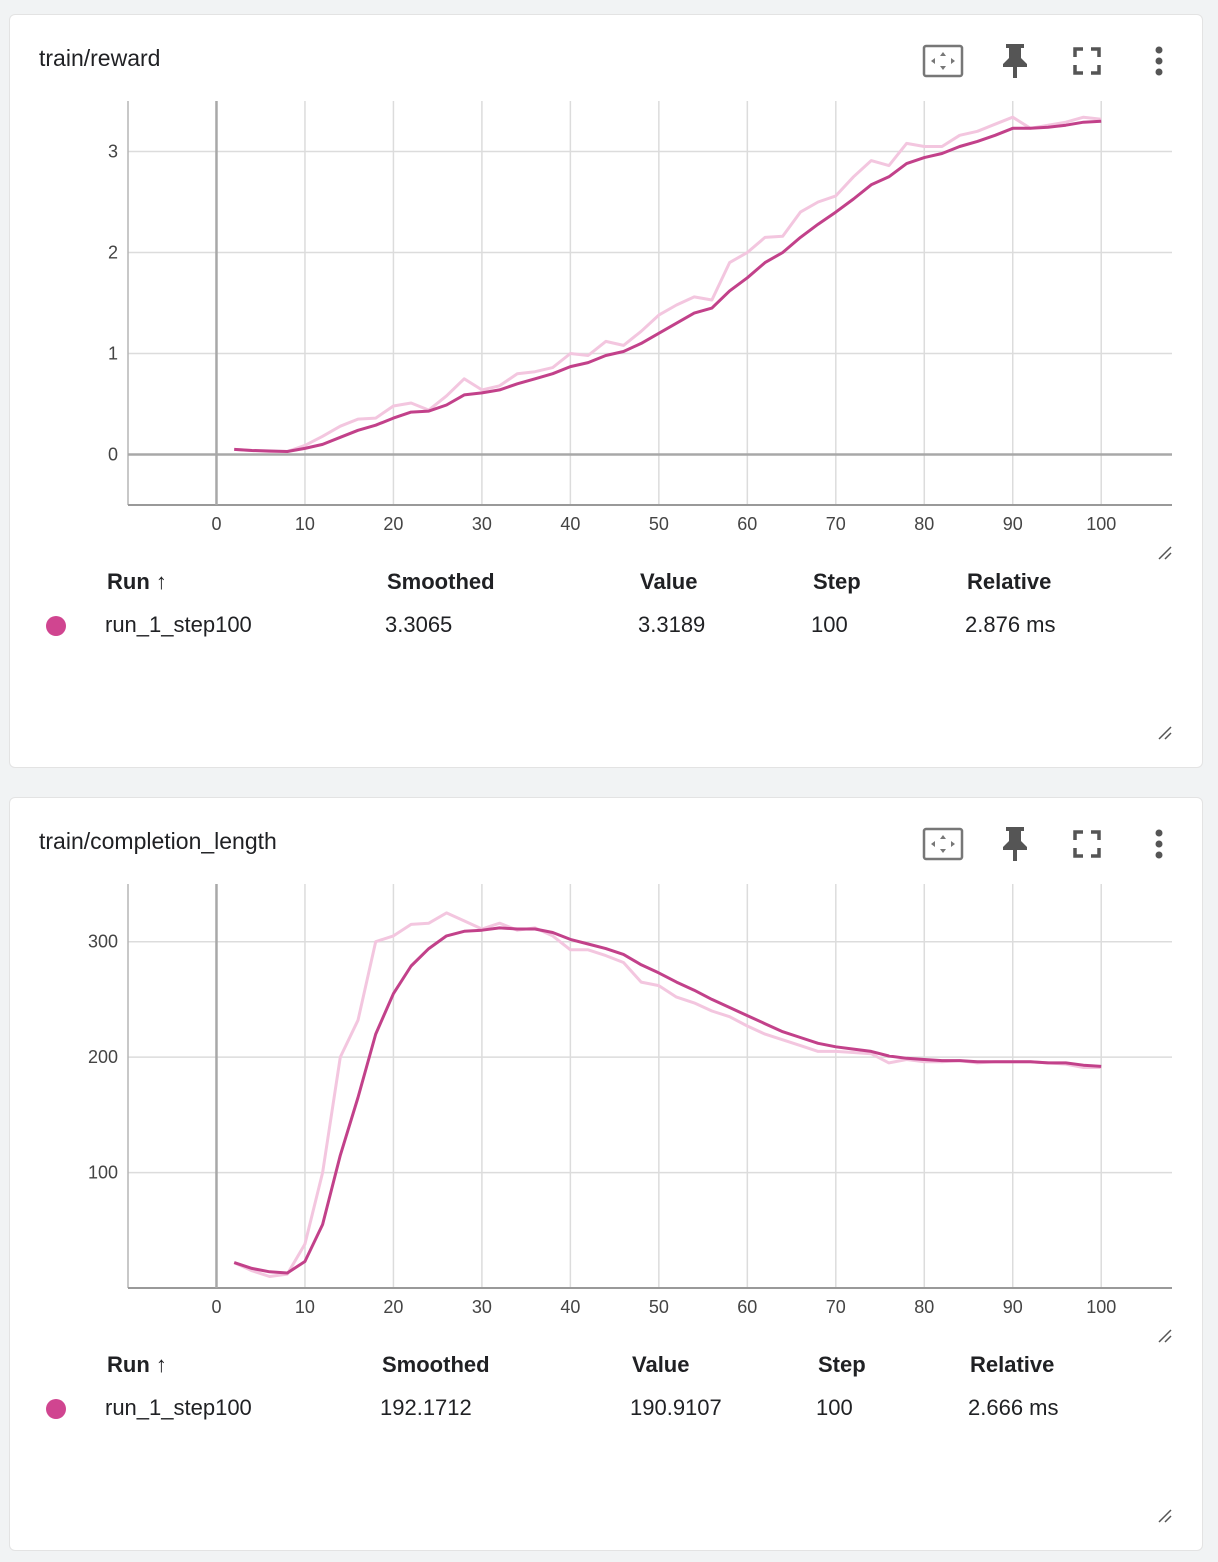 This screenshot has width=1218, height=1562. What do you see at coordinates (103, 942) in the screenshot?
I see `y-tick-label: 300` at bounding box center [103, 942].